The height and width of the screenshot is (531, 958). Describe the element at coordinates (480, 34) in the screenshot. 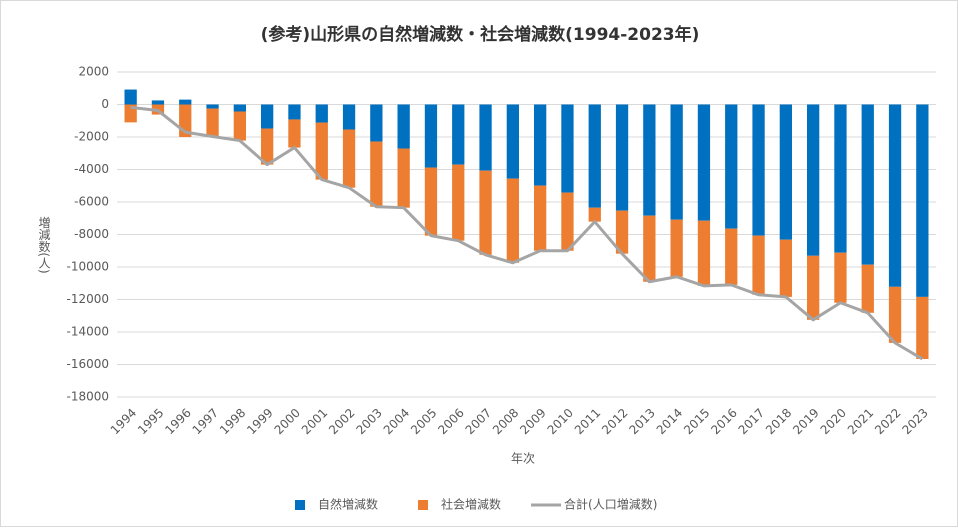

I see `chart-title: (参考)山形県の自然増減数・社会増減数(1994-2023年)` at that location.